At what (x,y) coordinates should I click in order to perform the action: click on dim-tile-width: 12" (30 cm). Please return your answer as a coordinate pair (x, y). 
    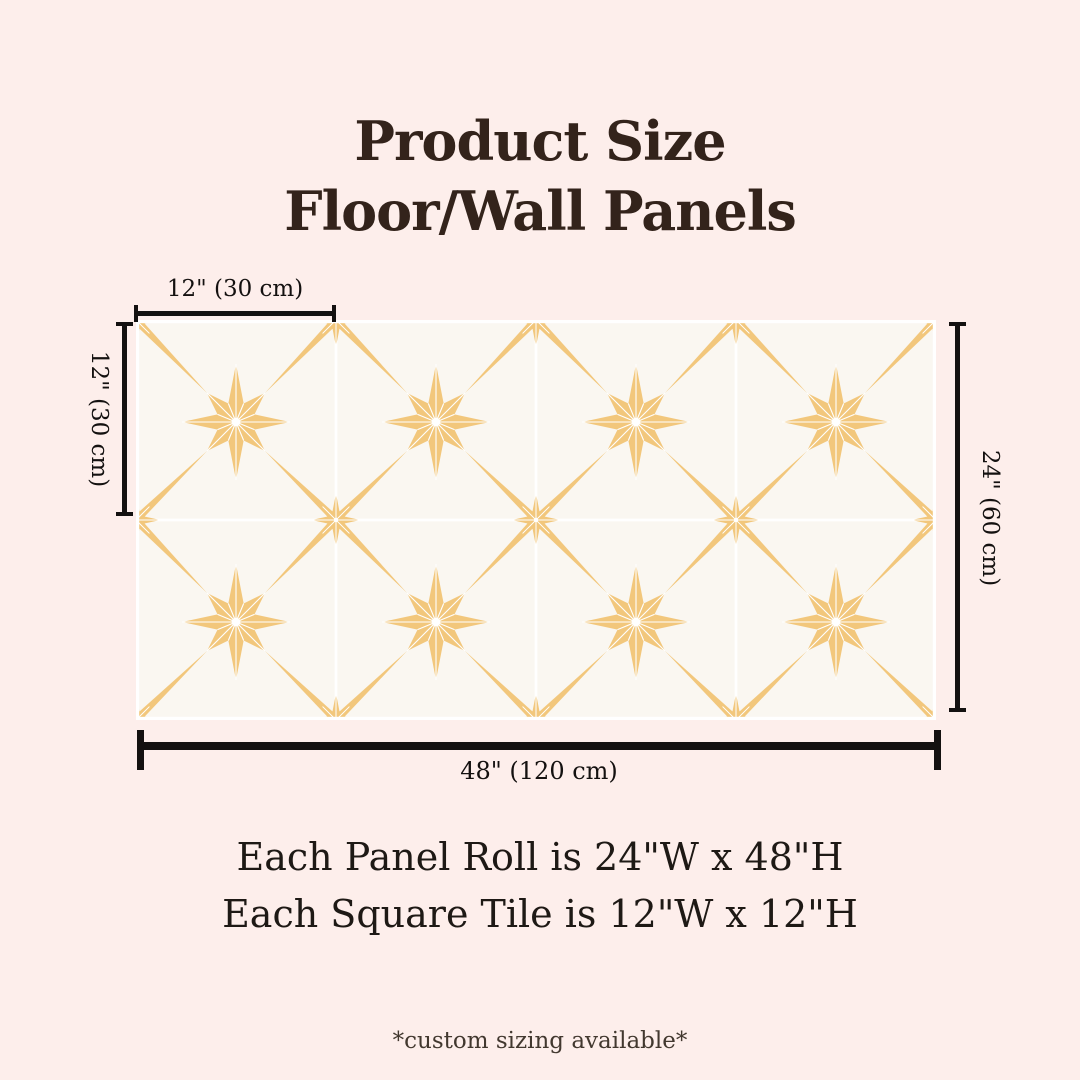
    Looking at the image, I should click on (235, 299).